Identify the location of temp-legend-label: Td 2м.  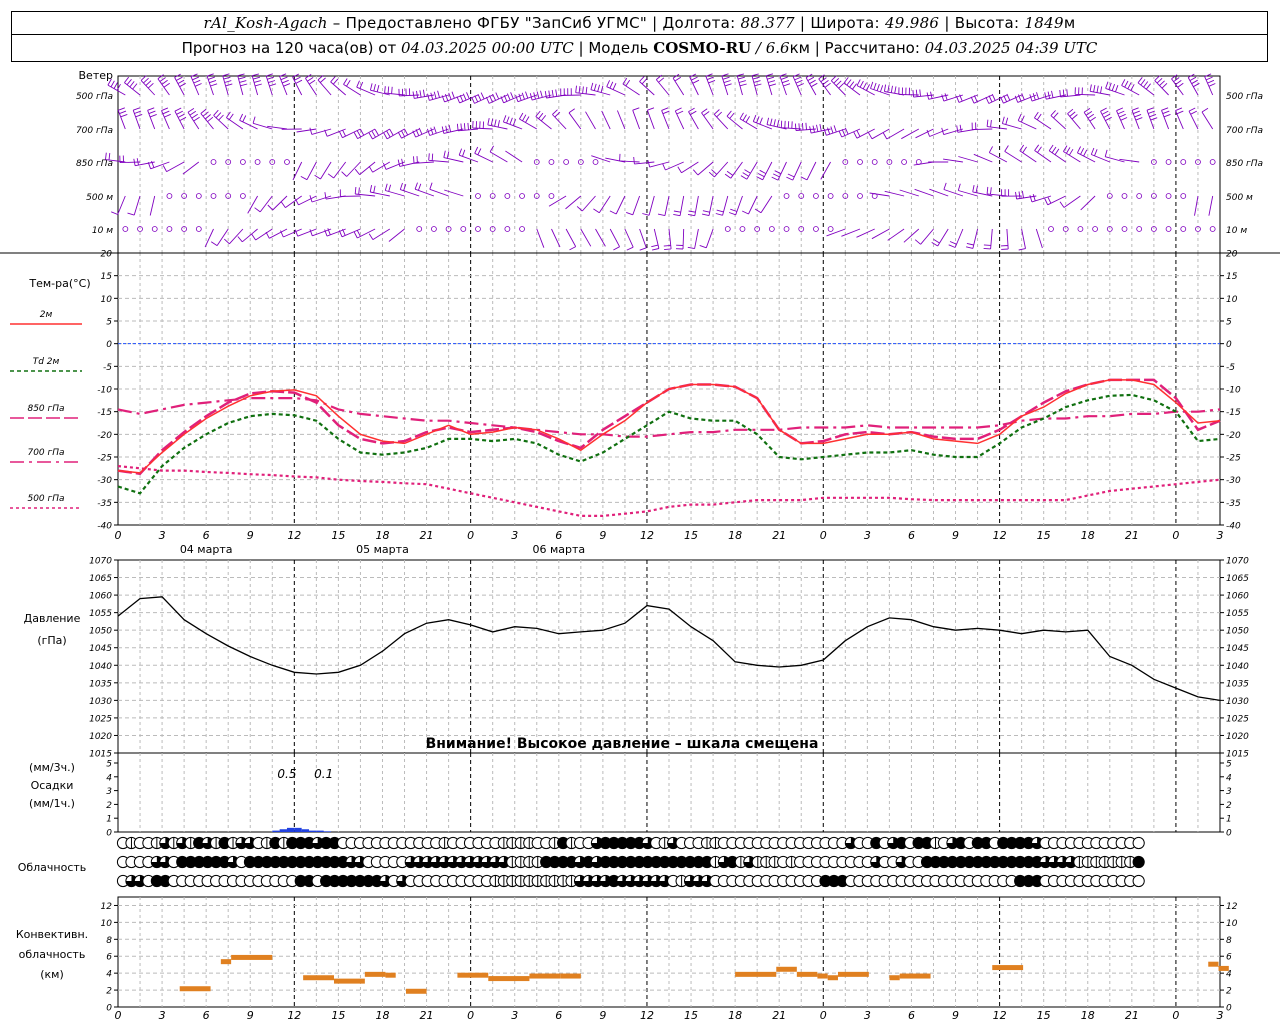
(46, 362).